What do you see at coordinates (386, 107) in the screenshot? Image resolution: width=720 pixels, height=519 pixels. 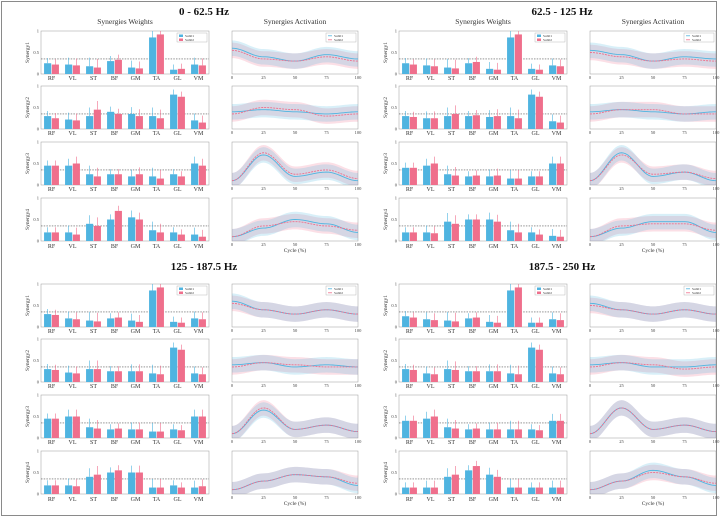 I see `synergy-label: Synergy2` at bounding box center [386, 107].